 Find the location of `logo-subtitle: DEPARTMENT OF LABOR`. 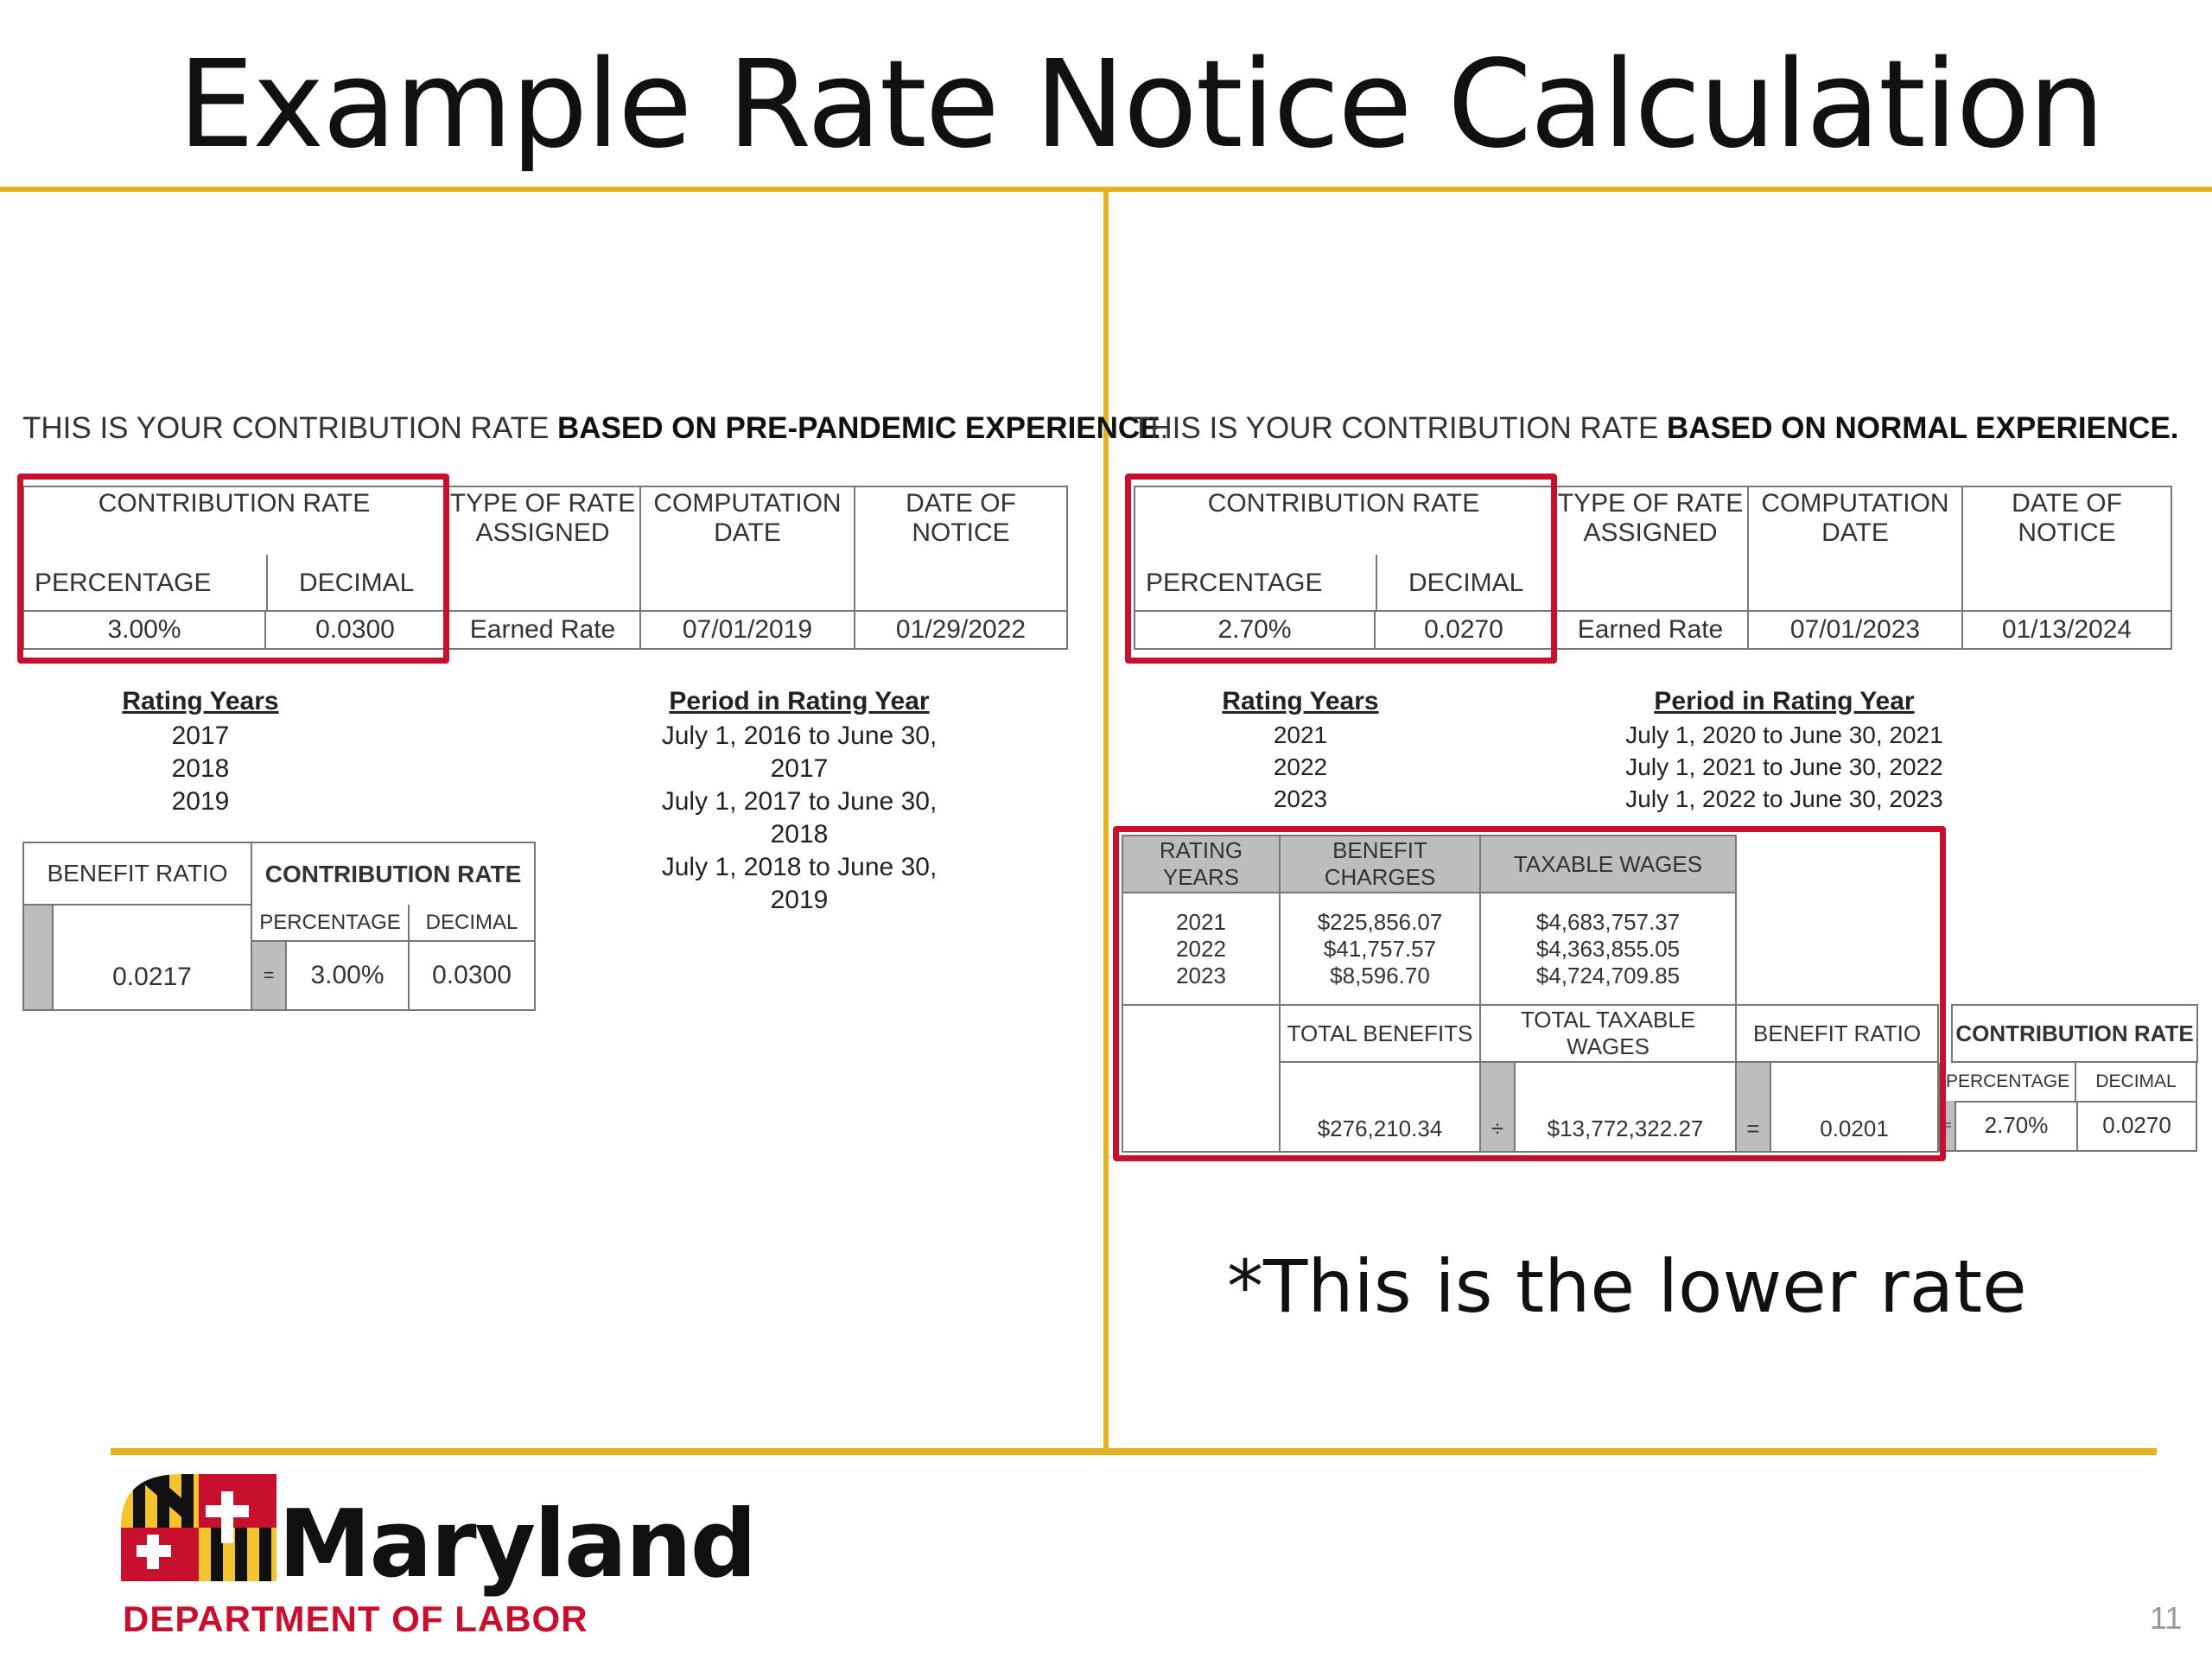

logo-subtitle: DEPARTMENT OF LABOR is located at coordinates (355, 1619).